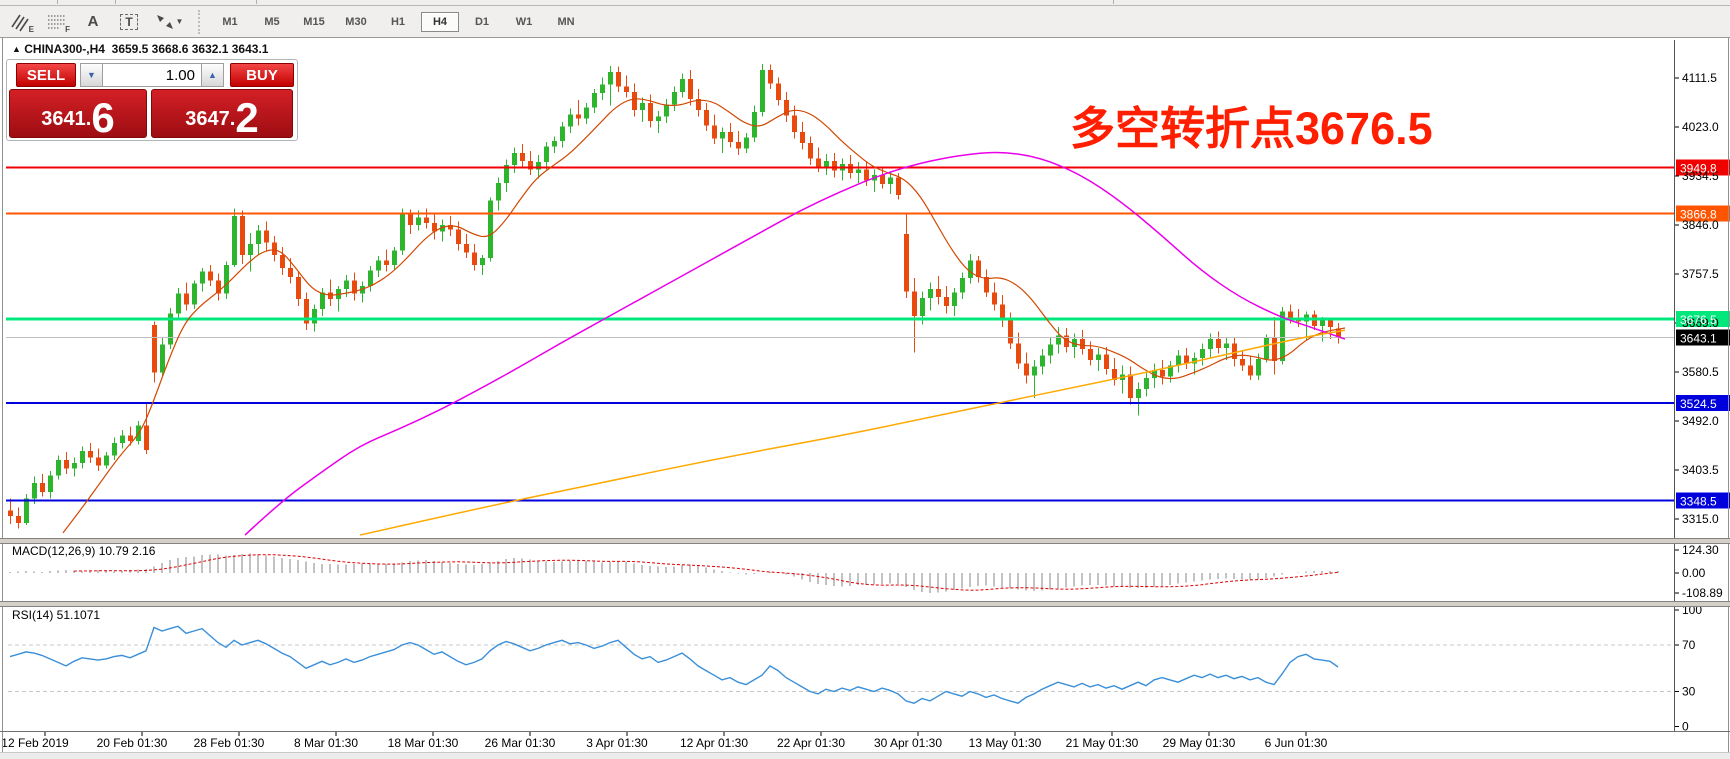  Describe the element at coordinates (207, 119) in the screenshot. I see `buy-price-int: 3647` at that location.